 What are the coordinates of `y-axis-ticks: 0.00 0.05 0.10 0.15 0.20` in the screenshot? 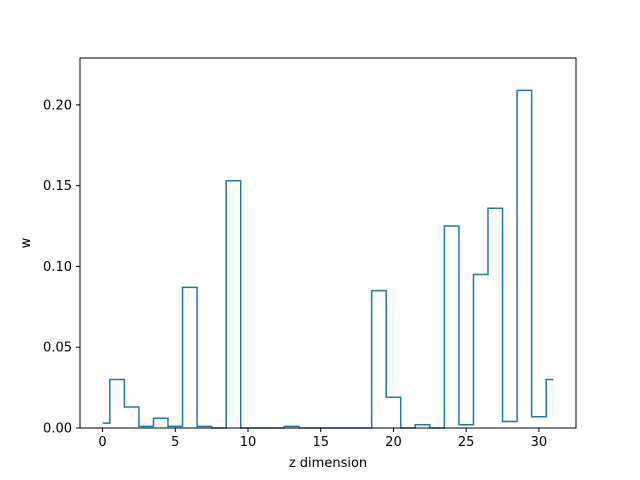 It's located at (61, 267).